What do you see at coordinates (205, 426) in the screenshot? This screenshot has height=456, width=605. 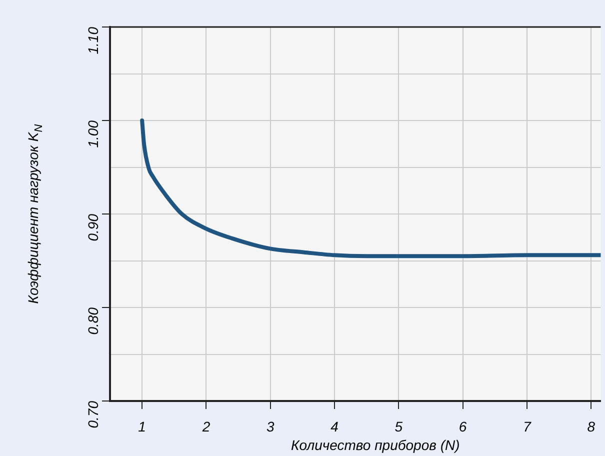 I see `x-tick-label: 2` at bounding box center [205, 426].